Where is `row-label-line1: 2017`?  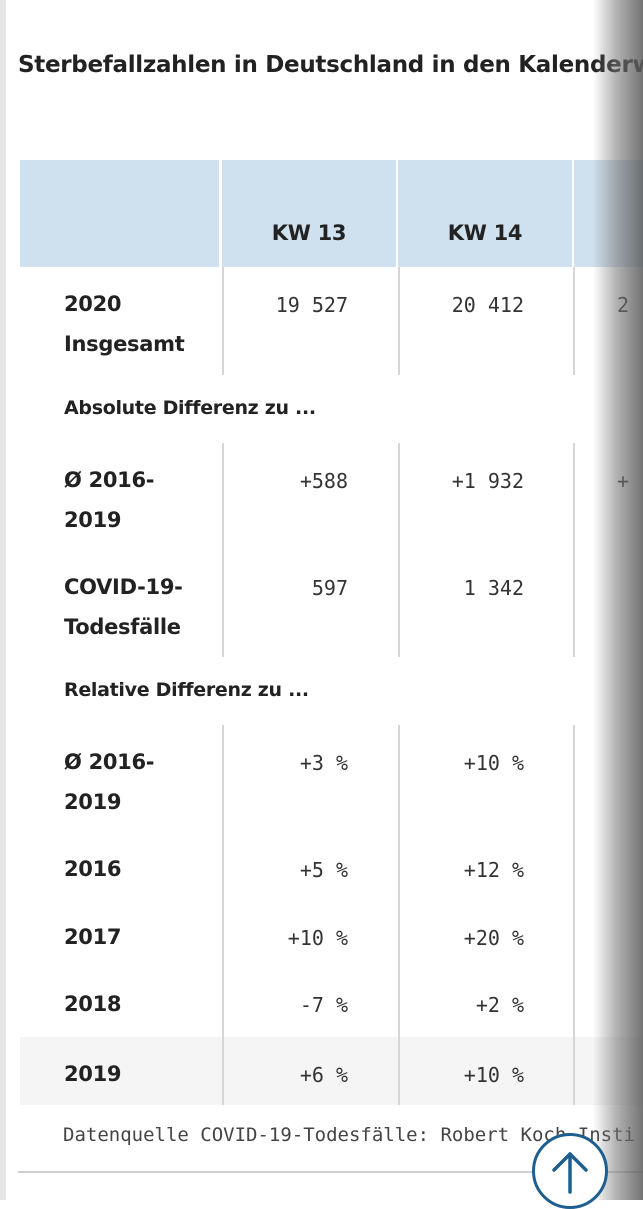 row-label-line1: 2017 is located at coordinates (93, 937).